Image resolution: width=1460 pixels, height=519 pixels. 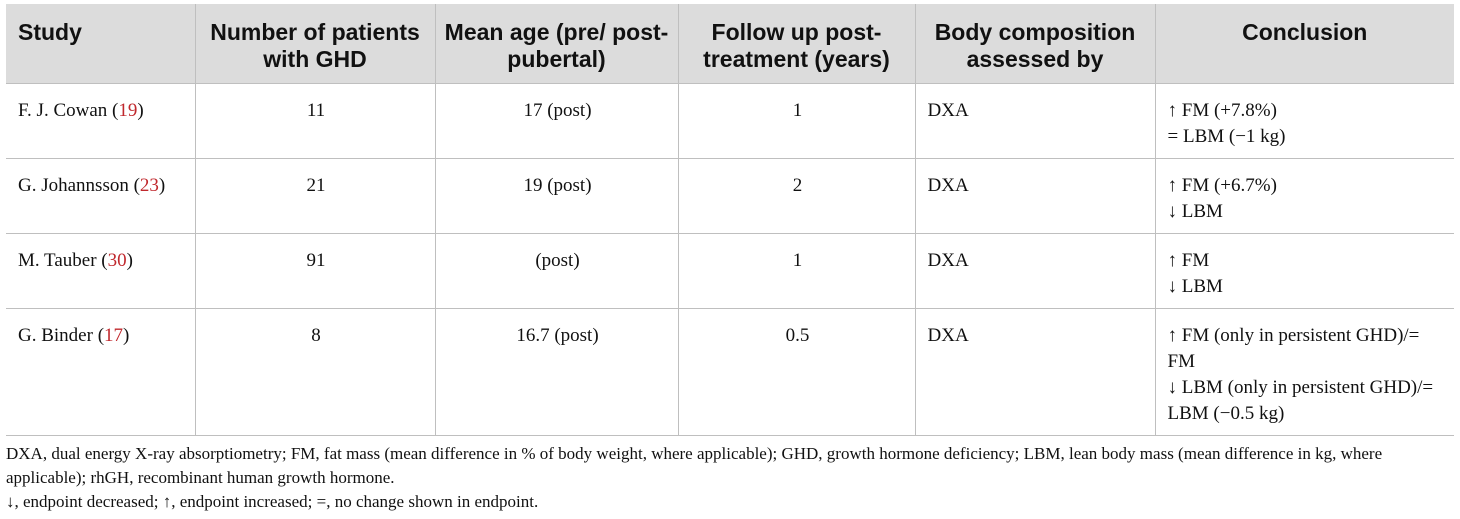 What do you see at coordinates (1222, 110) in the screenshot?
I see `conclusion-line: ↑ FM (+7.8%)` at bounding box center [1222, 110].